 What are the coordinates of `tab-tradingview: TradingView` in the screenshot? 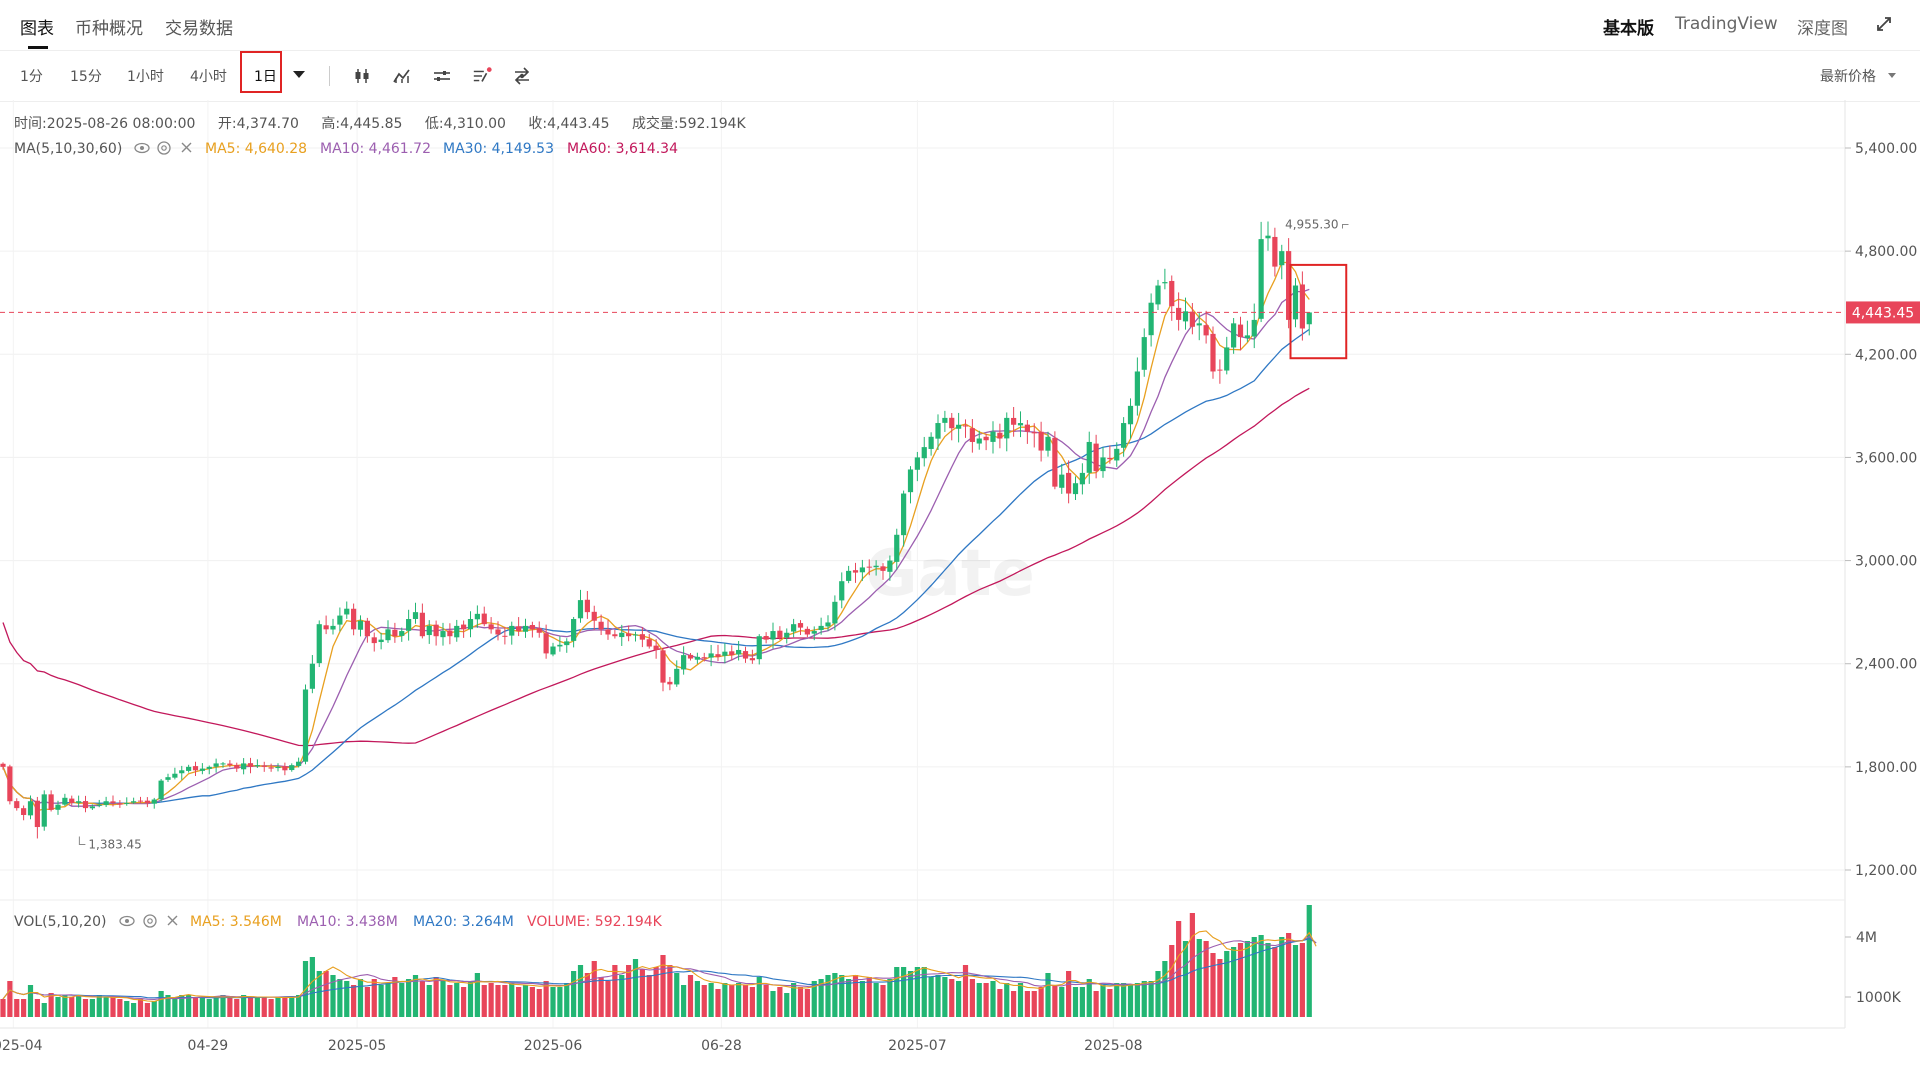 It's located at (1726, 24).